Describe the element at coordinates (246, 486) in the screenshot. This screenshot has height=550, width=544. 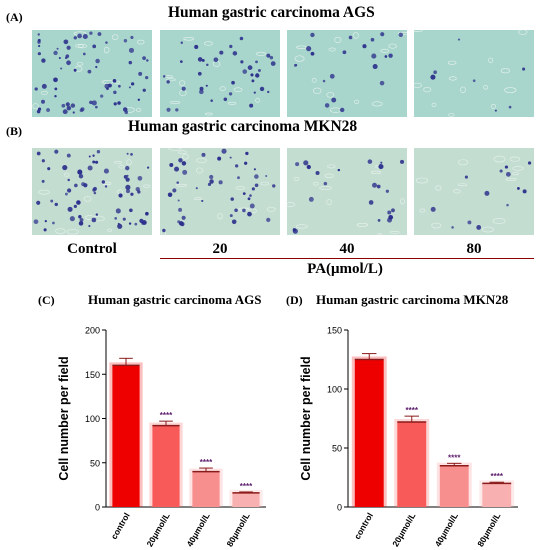
I see `significance-marker: ****` at that location.